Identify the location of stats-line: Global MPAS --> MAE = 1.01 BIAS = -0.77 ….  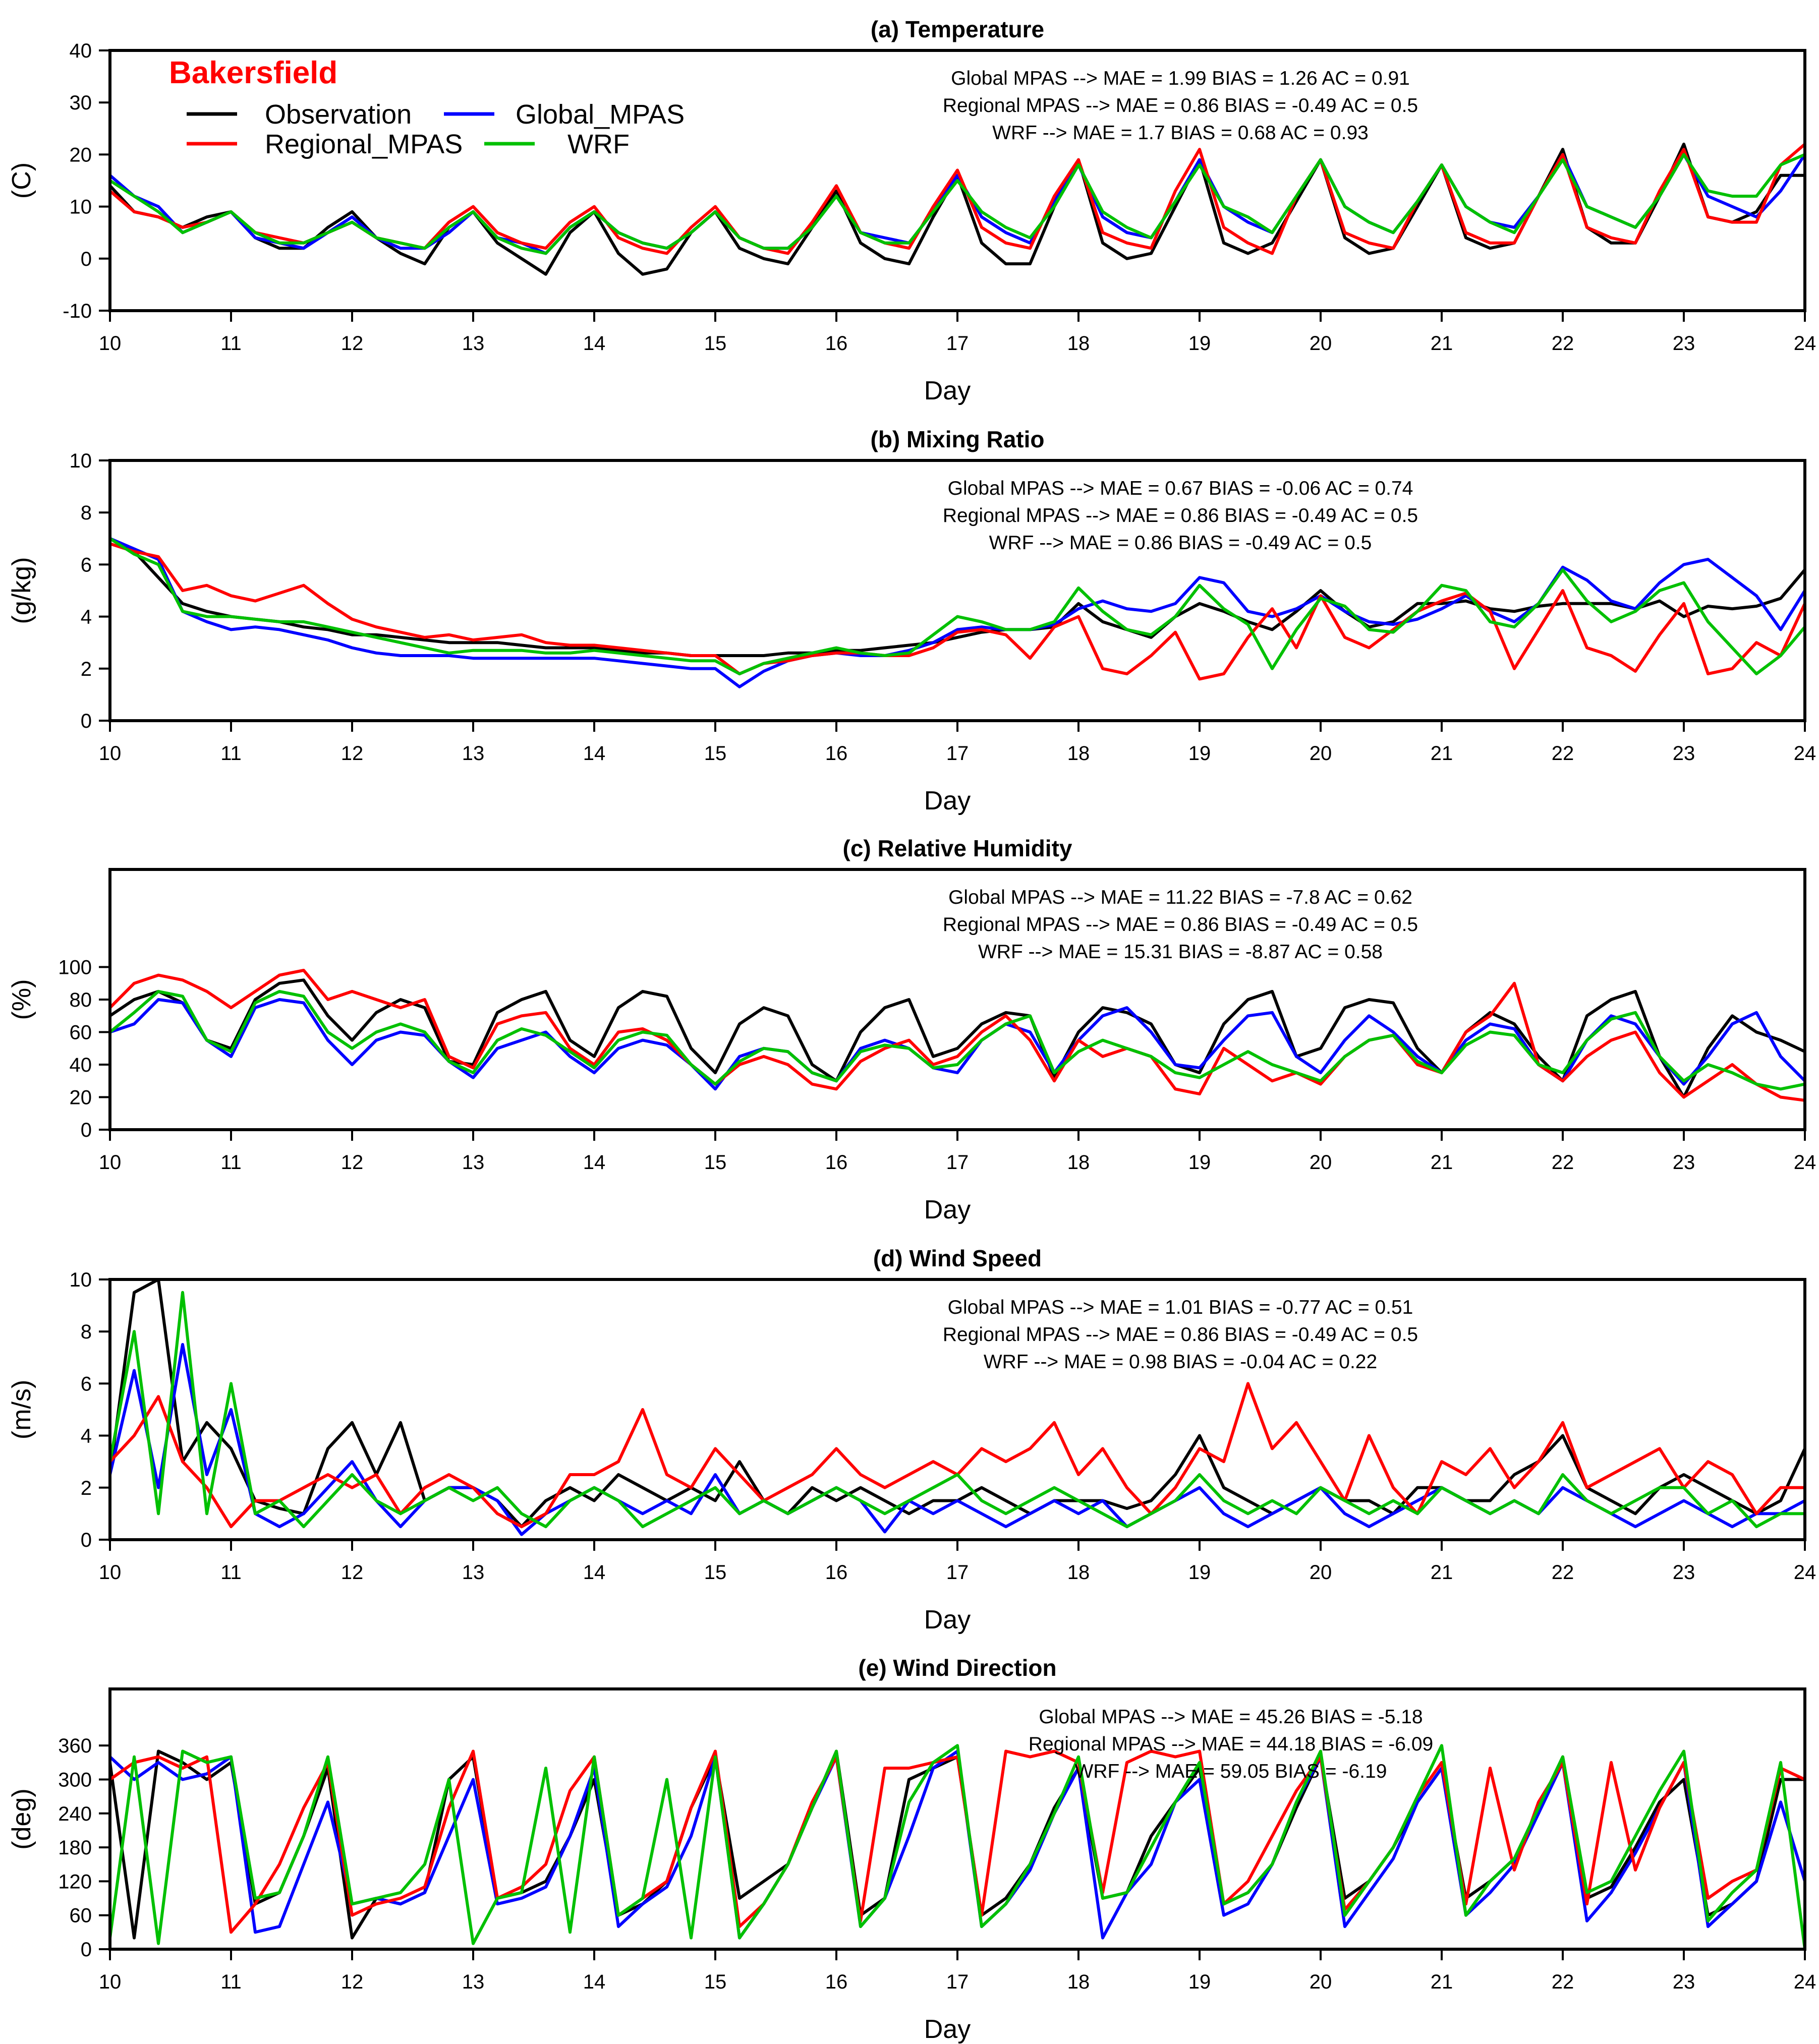
(1180, 1307).